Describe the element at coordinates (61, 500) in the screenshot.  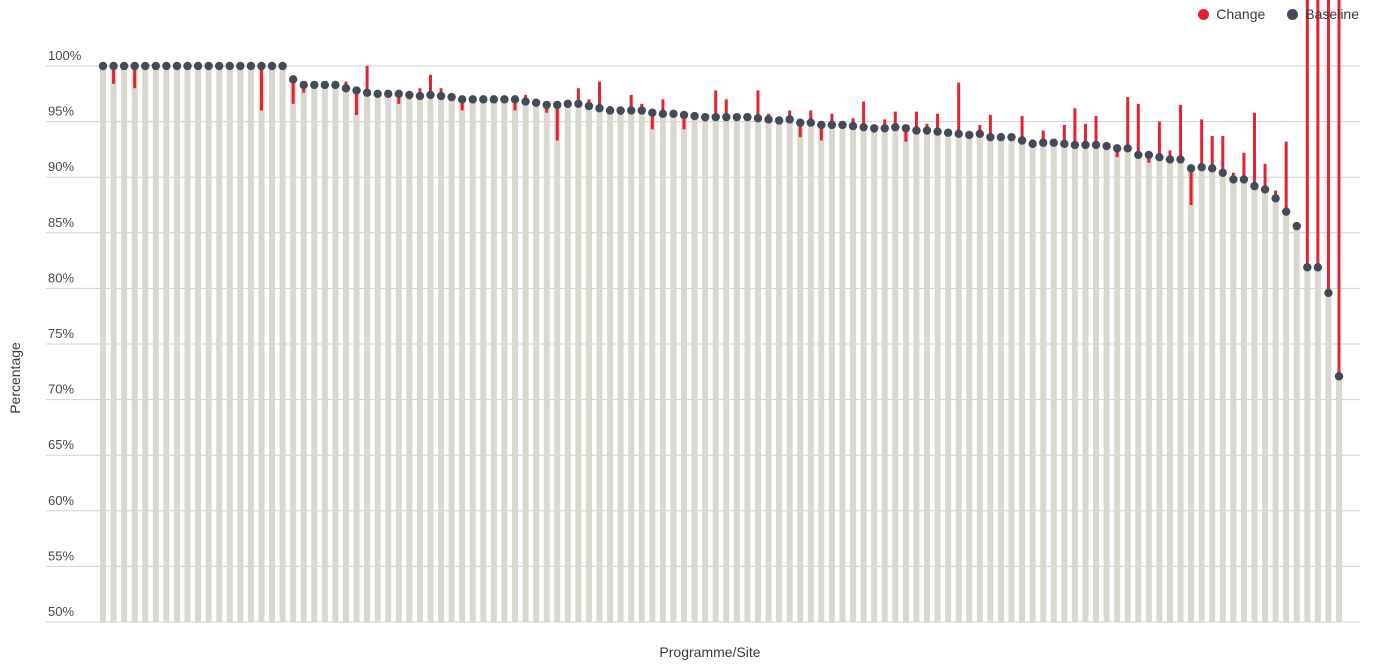
I see `y-tick-label: 60%` at that location.